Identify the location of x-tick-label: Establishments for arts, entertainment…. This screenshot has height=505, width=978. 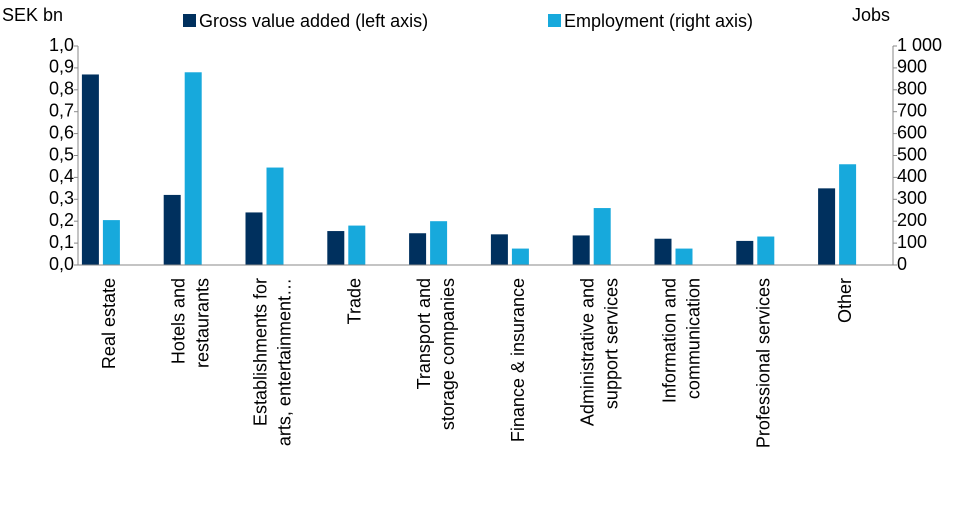
(272, 362).